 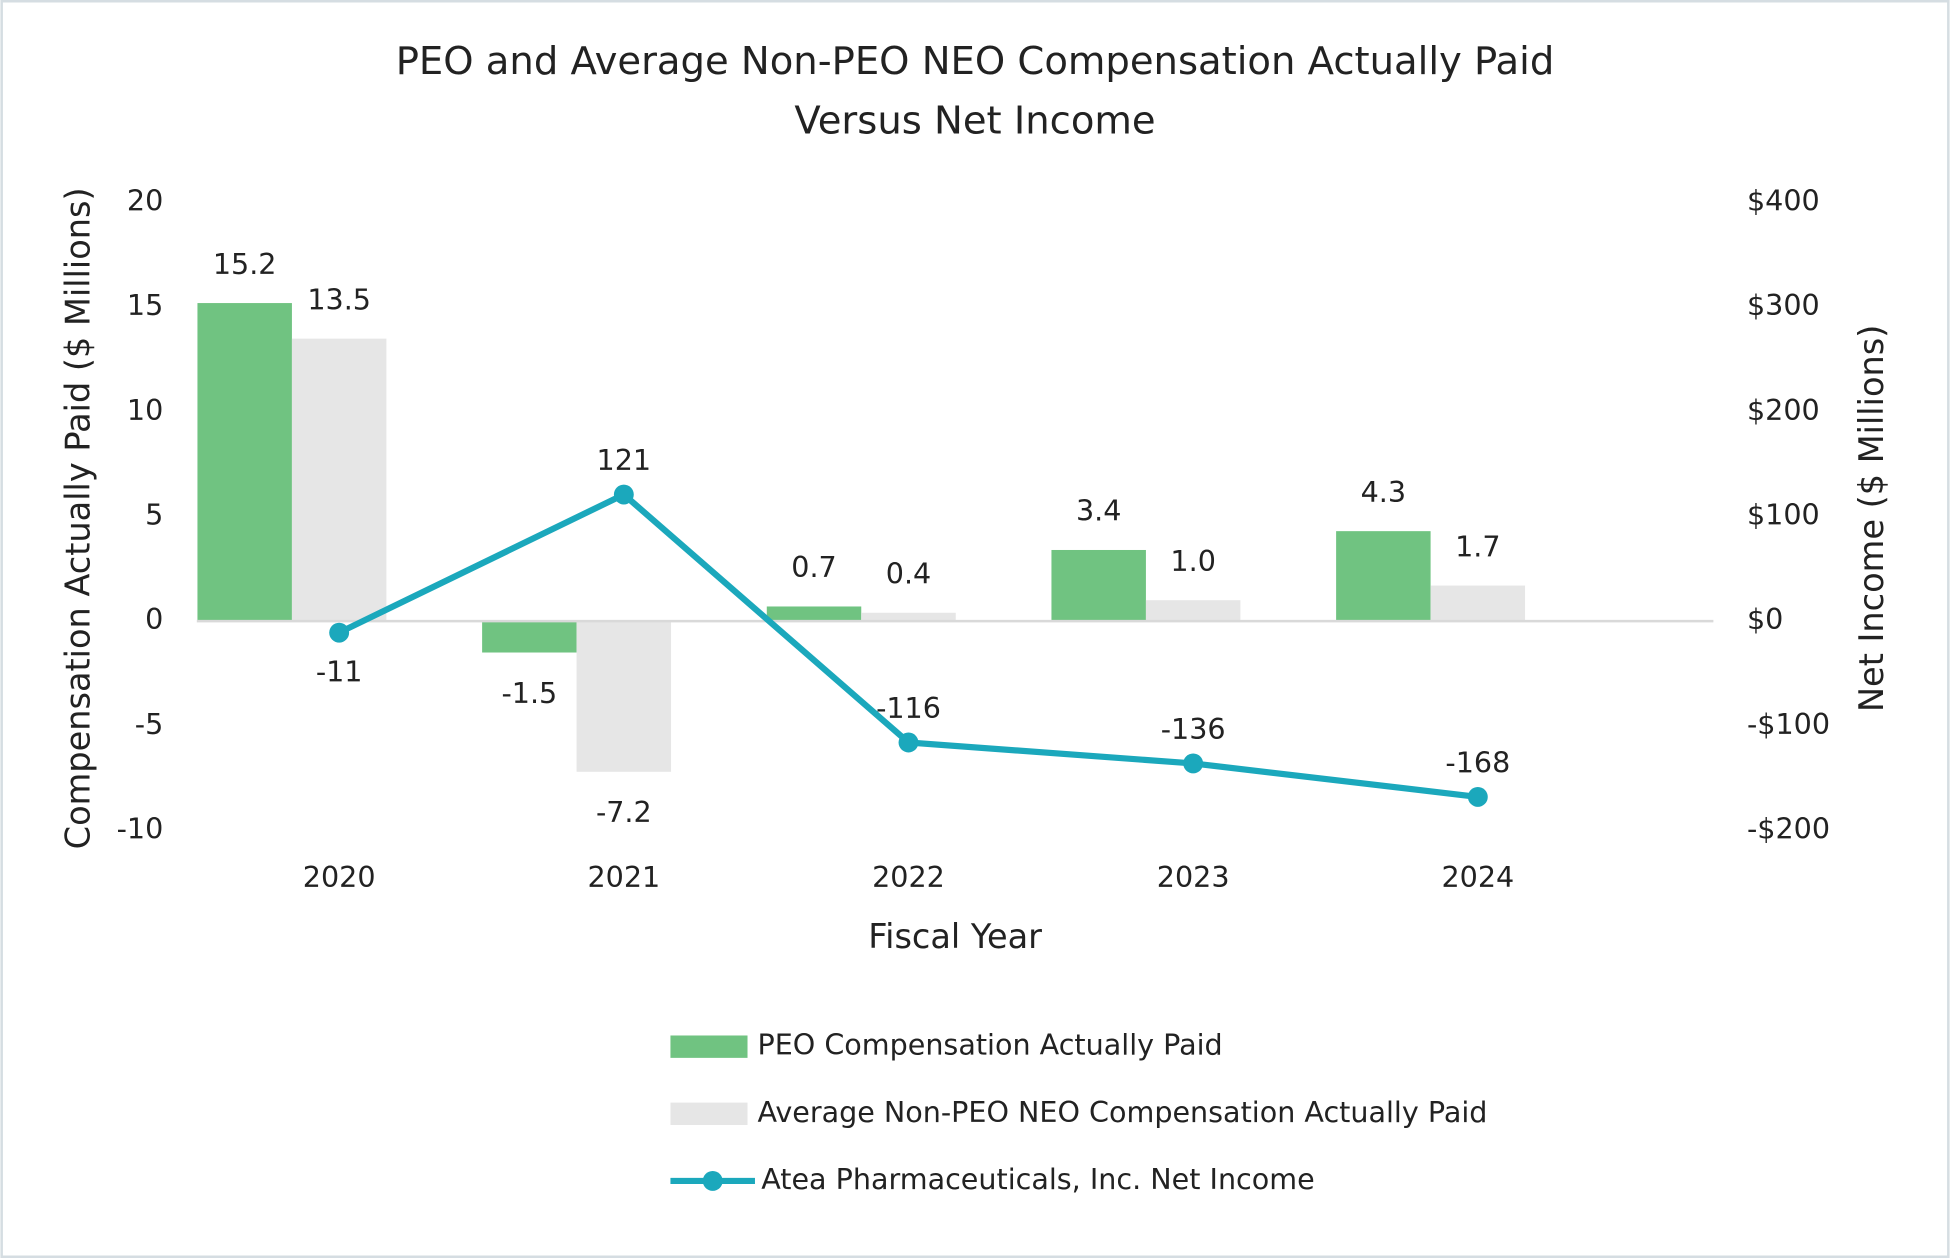 What do you see at coordinates (1038, 1179) in the screenshot?
I see `legend-label: Atea Pharmaceuticals, Inc. Net Income` at bounding box center [1038, 1179].